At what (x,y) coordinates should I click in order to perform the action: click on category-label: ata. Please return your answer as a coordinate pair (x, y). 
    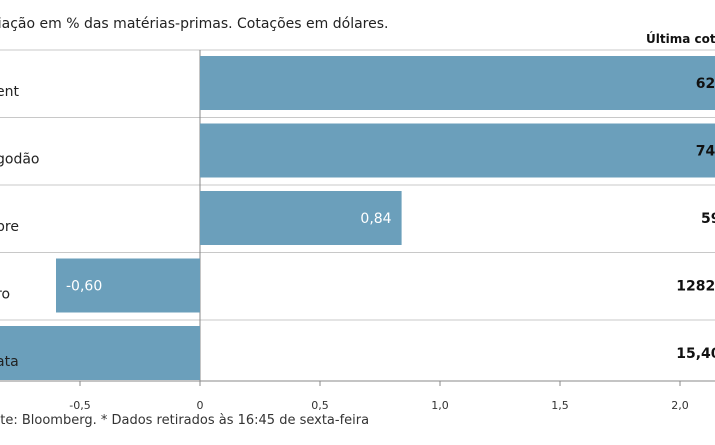
    Looking at the image, I should click on (9, 362).